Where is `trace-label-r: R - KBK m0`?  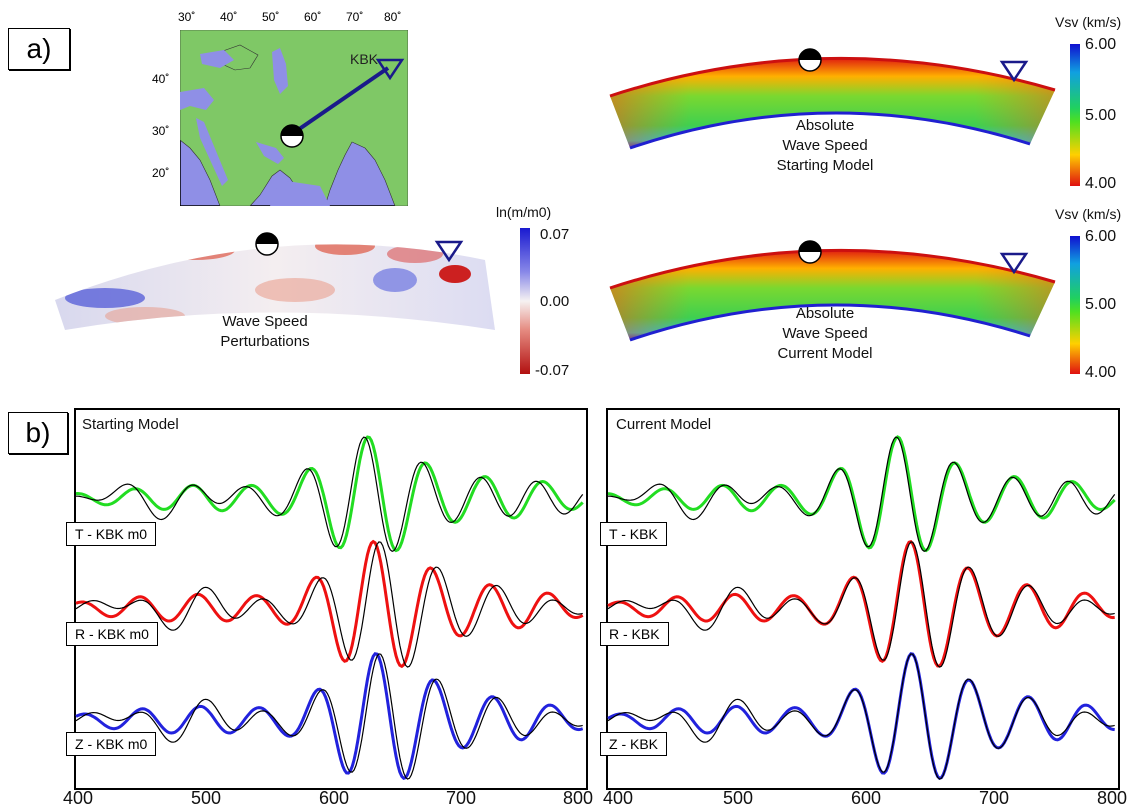
trace-label-r: R - KBK m0 is located at coordinates (112, 634).